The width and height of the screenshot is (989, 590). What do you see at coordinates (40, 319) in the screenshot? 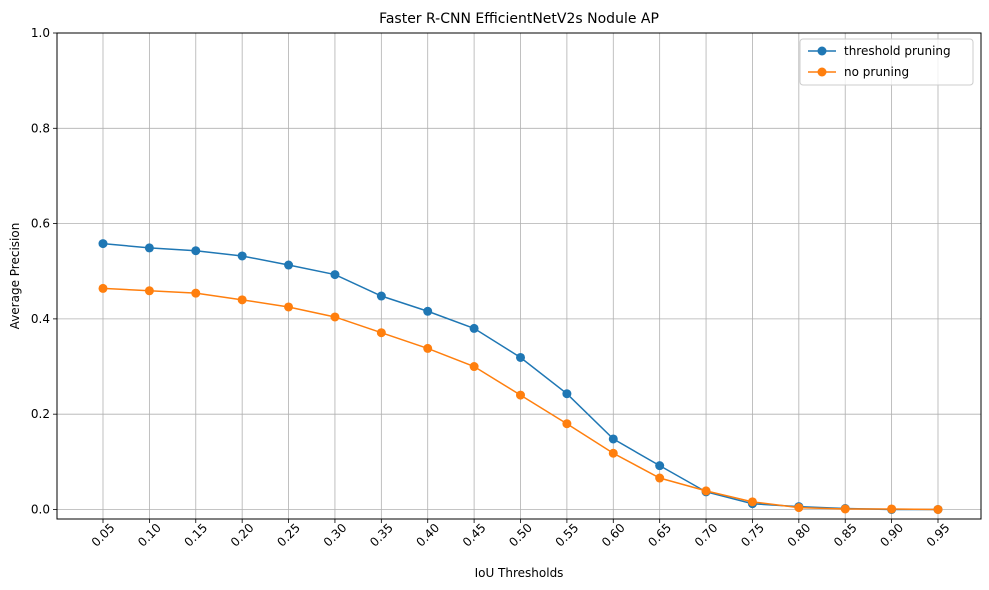
I see `y-tick-label: 0.4` at bounding box center [40, 319].